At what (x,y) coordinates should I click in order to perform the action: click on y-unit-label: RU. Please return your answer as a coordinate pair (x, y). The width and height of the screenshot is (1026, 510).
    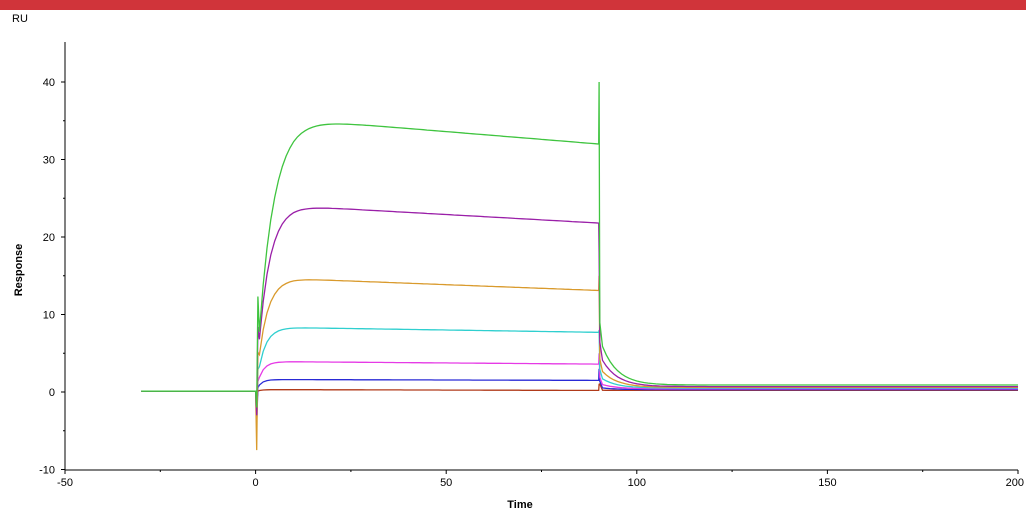
    Looking at the image, I should click on (20, 19).